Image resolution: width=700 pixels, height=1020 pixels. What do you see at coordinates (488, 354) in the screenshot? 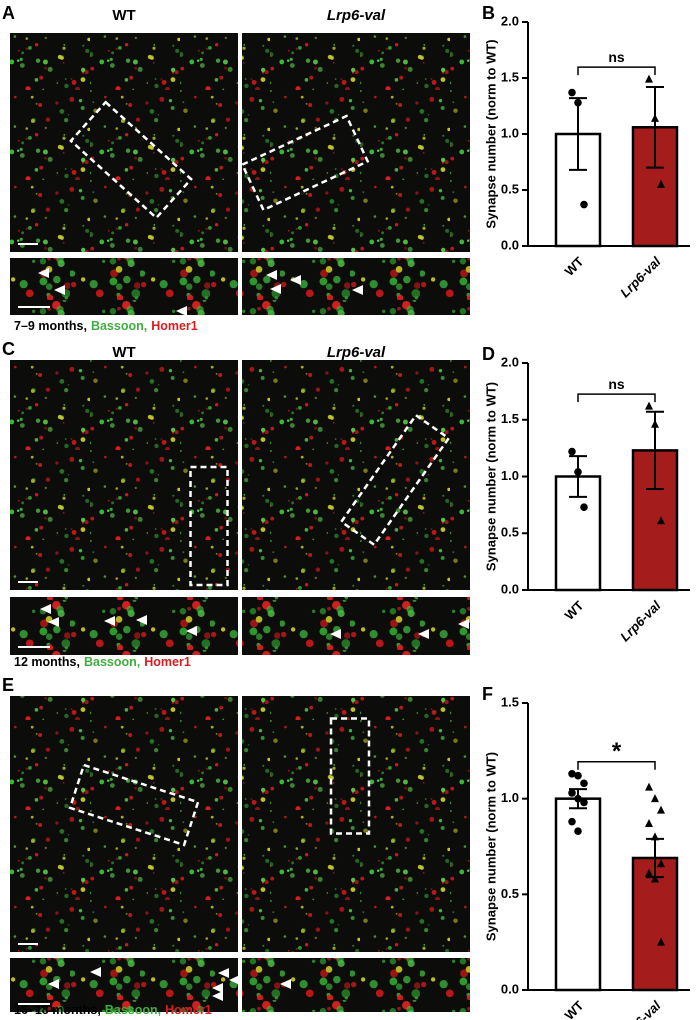
I see `panel-label: D` at bounding box center [488, 354].